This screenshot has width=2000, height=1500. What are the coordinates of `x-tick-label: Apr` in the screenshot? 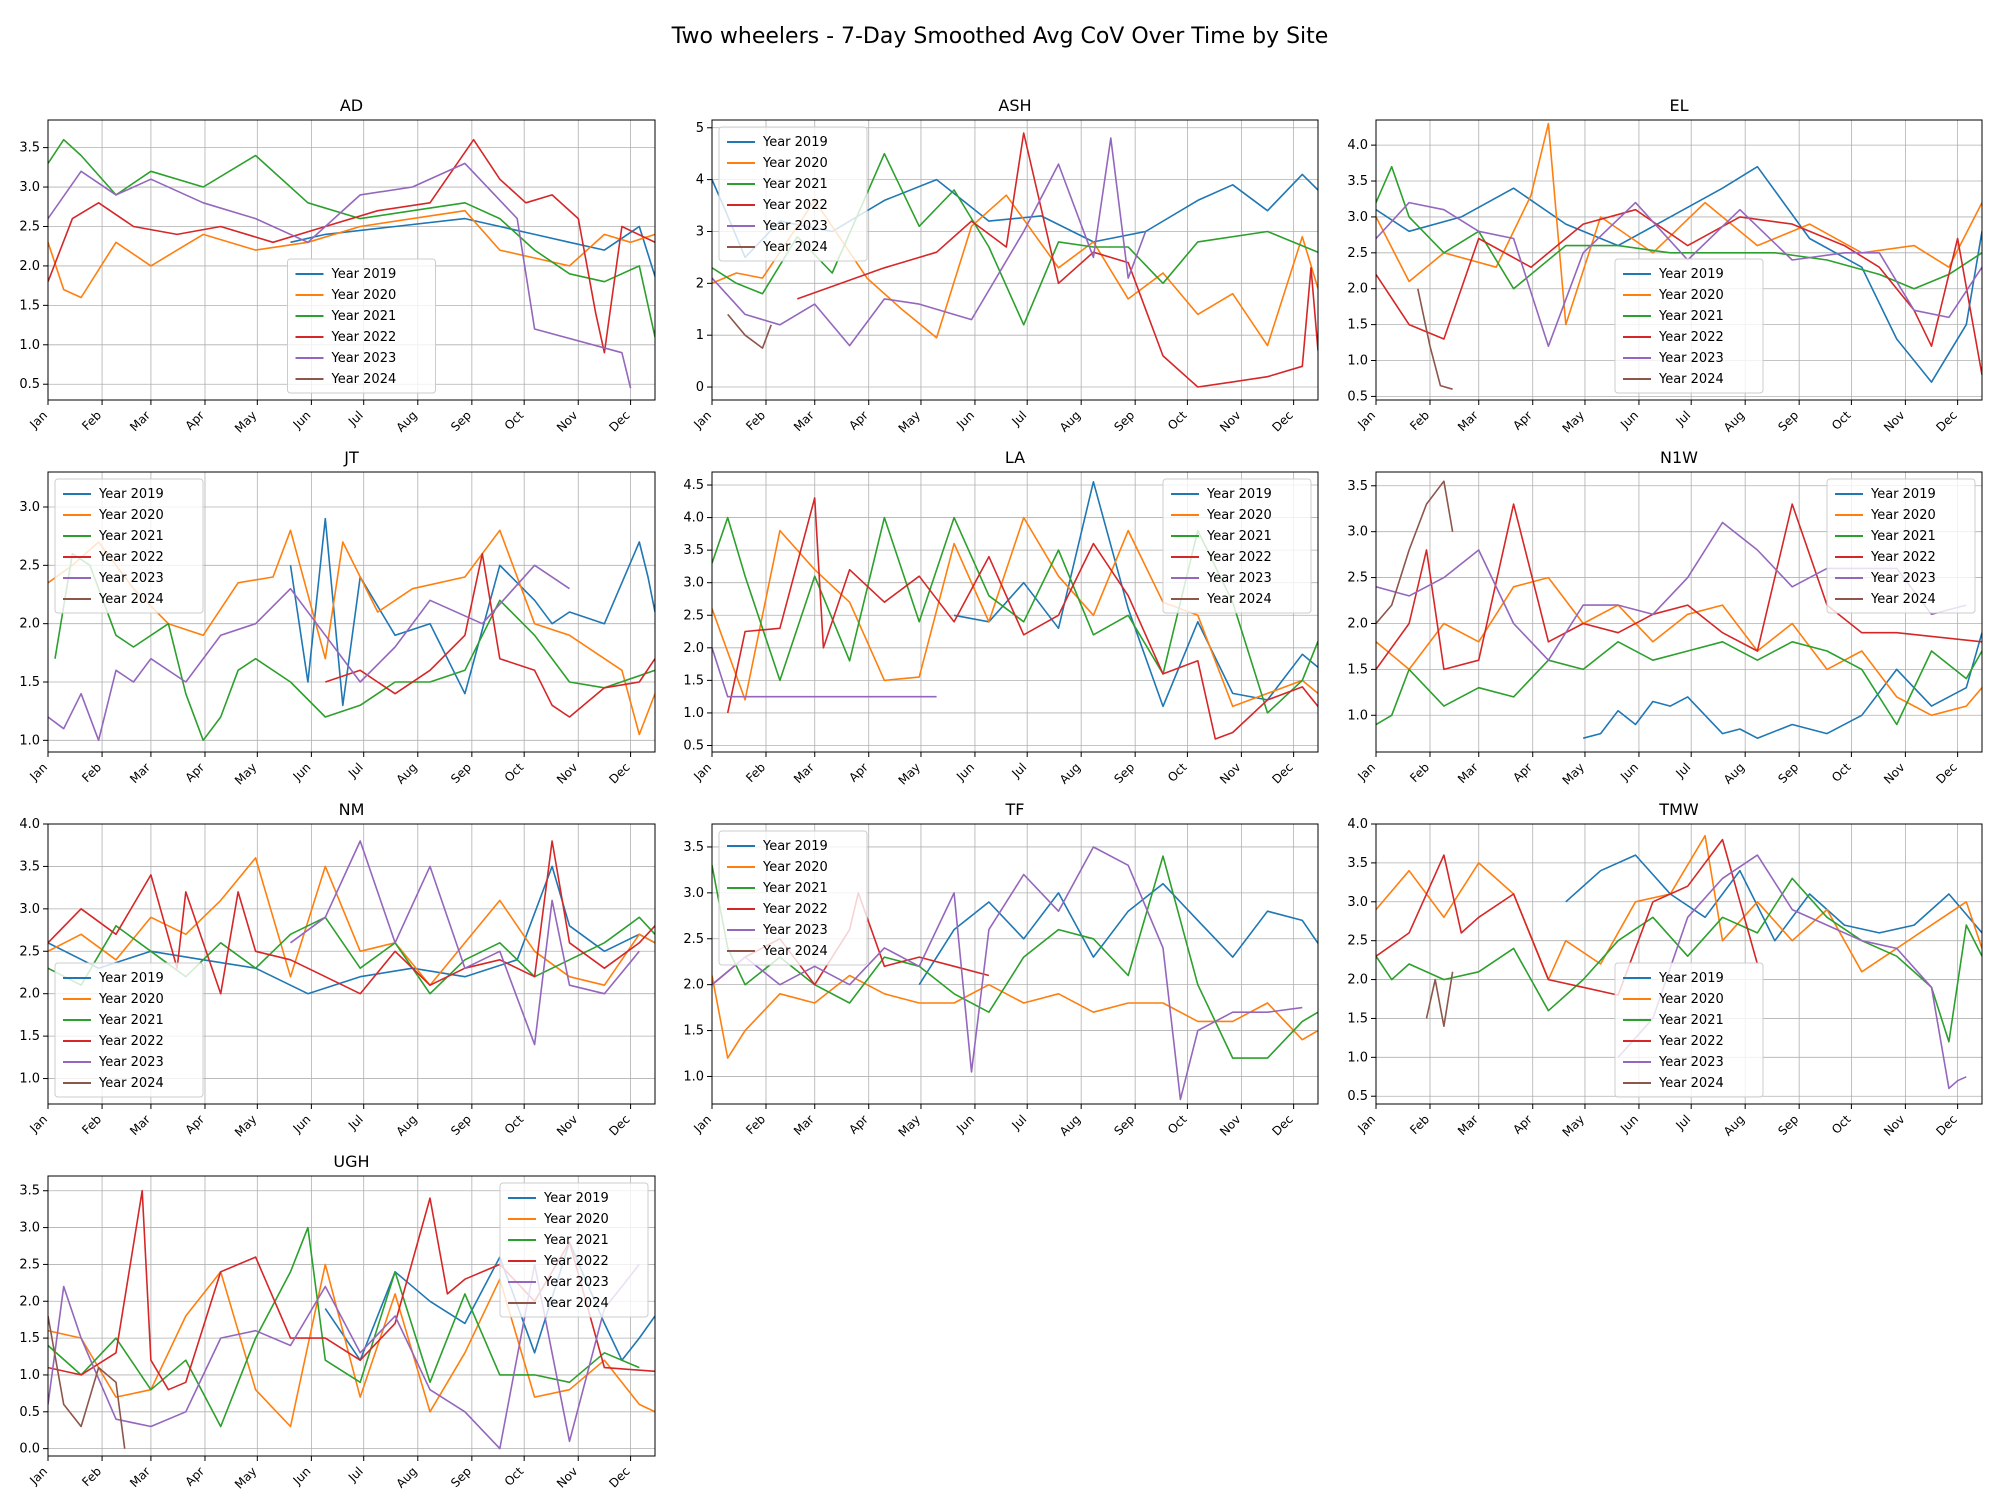 It's located at (858, 1124).